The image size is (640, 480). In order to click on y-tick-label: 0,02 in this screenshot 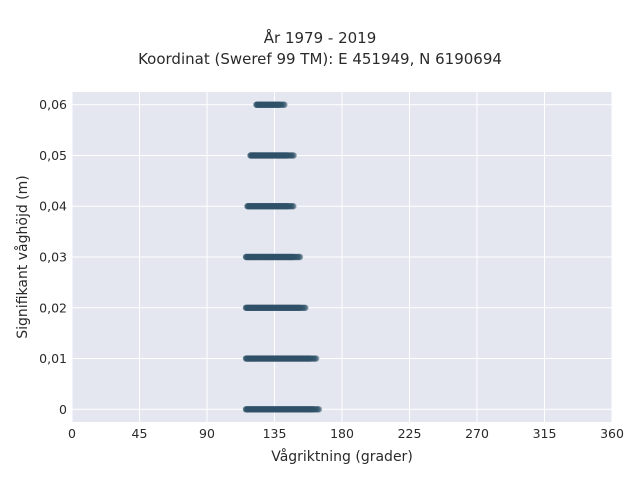, I will do `click(53, 307)`.